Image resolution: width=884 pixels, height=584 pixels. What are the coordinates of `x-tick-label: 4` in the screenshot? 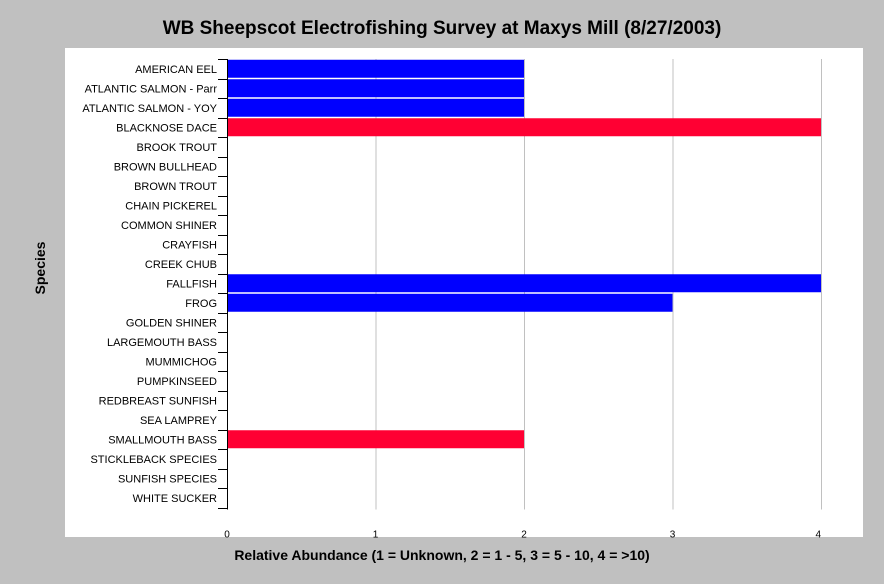 It's located at (818, 535).